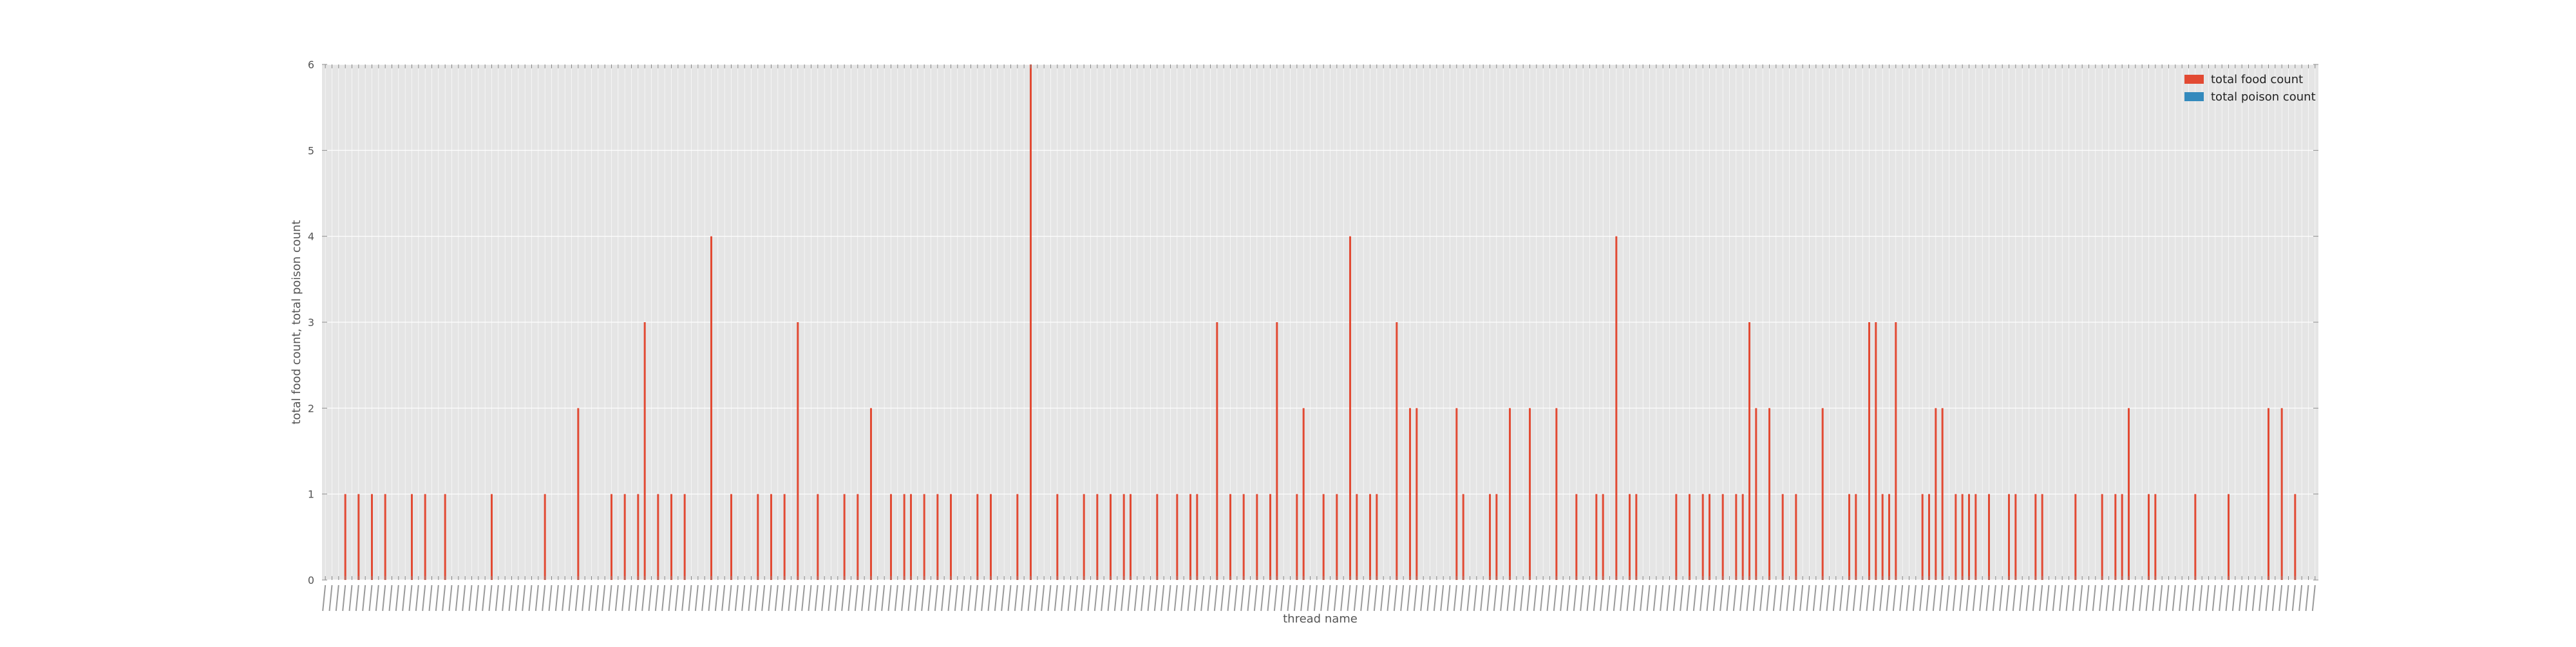 Image resolution: width=2576 pixels, height=647 pixels. What do you see at coordinates (311, 322) in the screenshot?
I see `y-tick-label: 3` at bounding box center [311, 322].